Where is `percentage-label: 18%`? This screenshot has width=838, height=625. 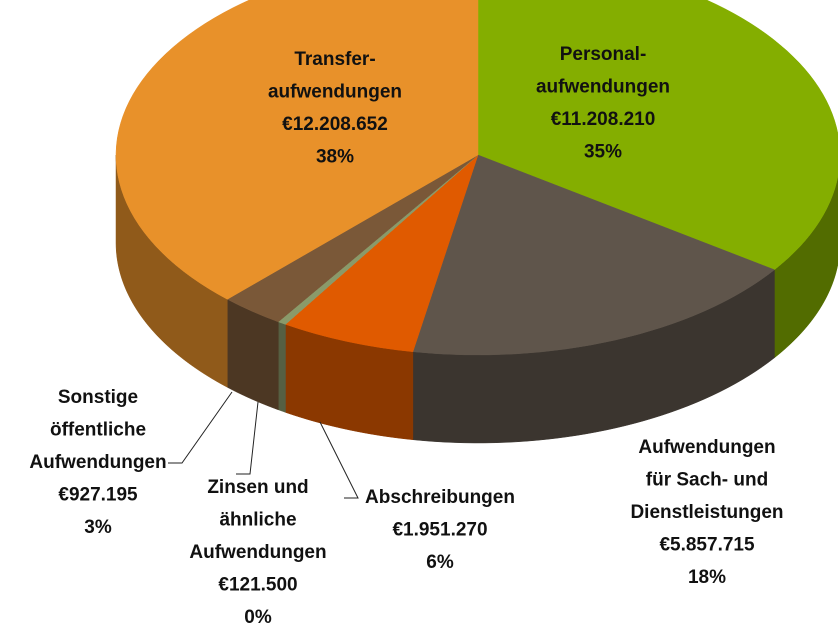
percentage-label: 18% is located at coordinates (707, 577).